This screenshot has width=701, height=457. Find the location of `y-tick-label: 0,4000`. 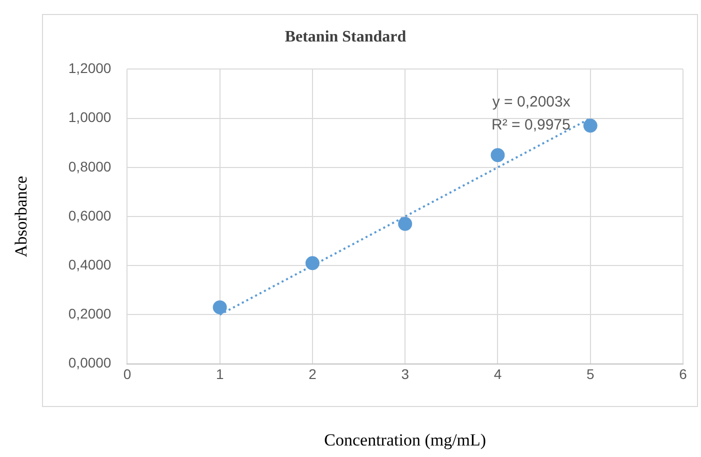

y-tick-label: 0,4000 is located at coordinates (90, 264).